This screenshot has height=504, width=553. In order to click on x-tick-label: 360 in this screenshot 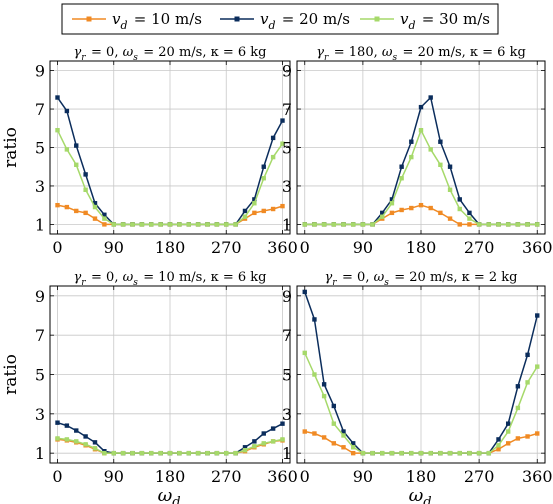, I will do `click(537, 247)`.